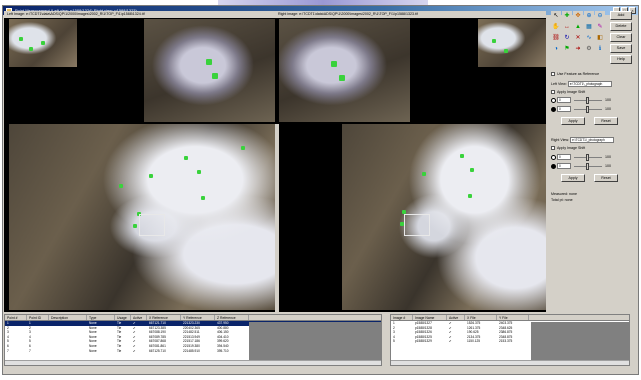 This screenshot has width=641, height=380. I want to click on column-header: Y Reference, so click(198, 317).